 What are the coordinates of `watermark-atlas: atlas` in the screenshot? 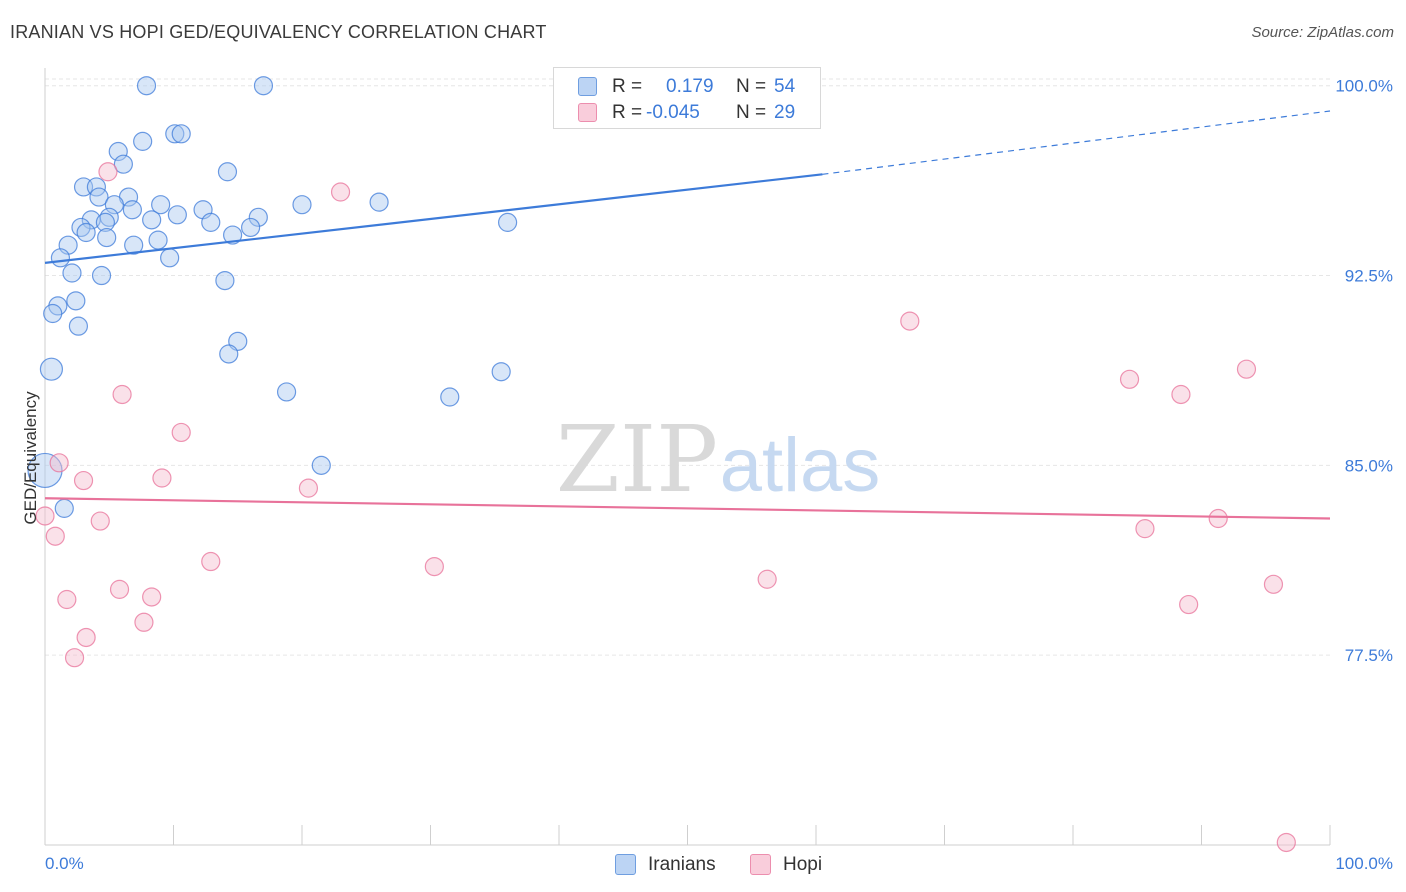 It's located at (800, 465).